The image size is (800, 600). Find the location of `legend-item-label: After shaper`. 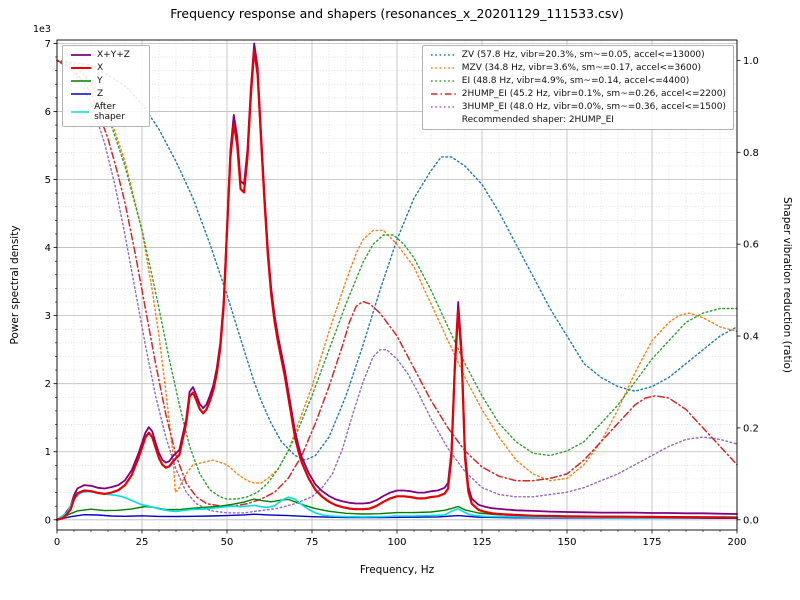

legend-item-label: After shaper is located at coordinates (109, 112).